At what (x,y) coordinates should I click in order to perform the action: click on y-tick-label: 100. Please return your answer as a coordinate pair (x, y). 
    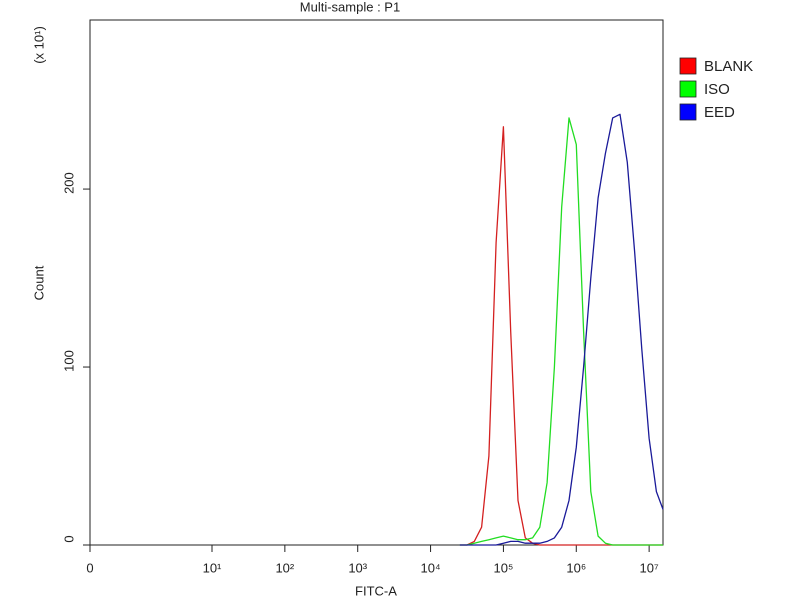
    Looking at the image, I should click on (68, 361).